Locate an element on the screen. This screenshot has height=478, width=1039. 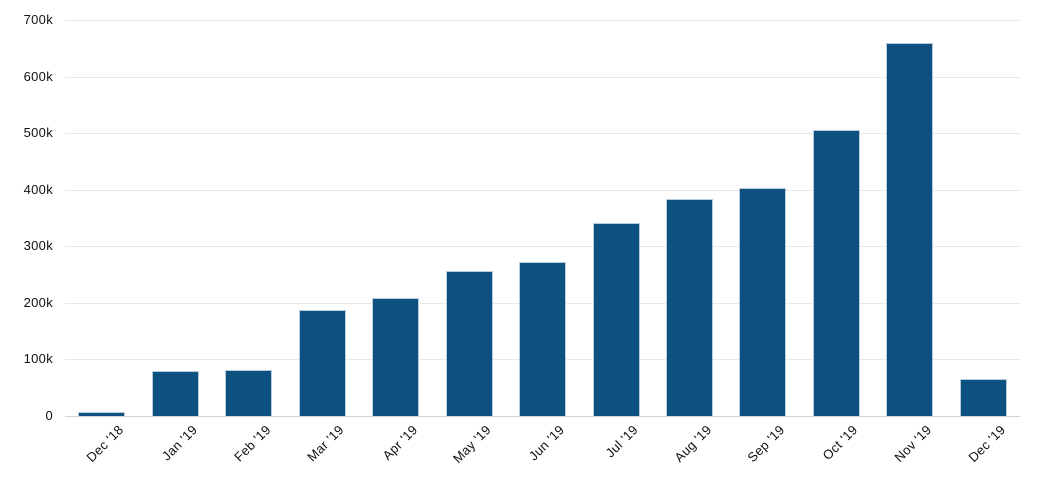
gridline-600k is located at coordinates (542, 77).